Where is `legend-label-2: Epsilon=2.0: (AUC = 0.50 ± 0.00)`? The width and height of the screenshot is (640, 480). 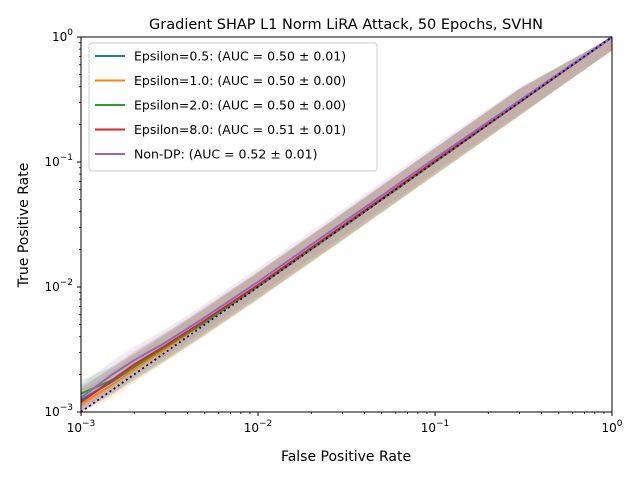 legend-label-2: Epsilon=2.0: (AUC = 0.50 ± 0.00) is located at coordinates (240, 105).